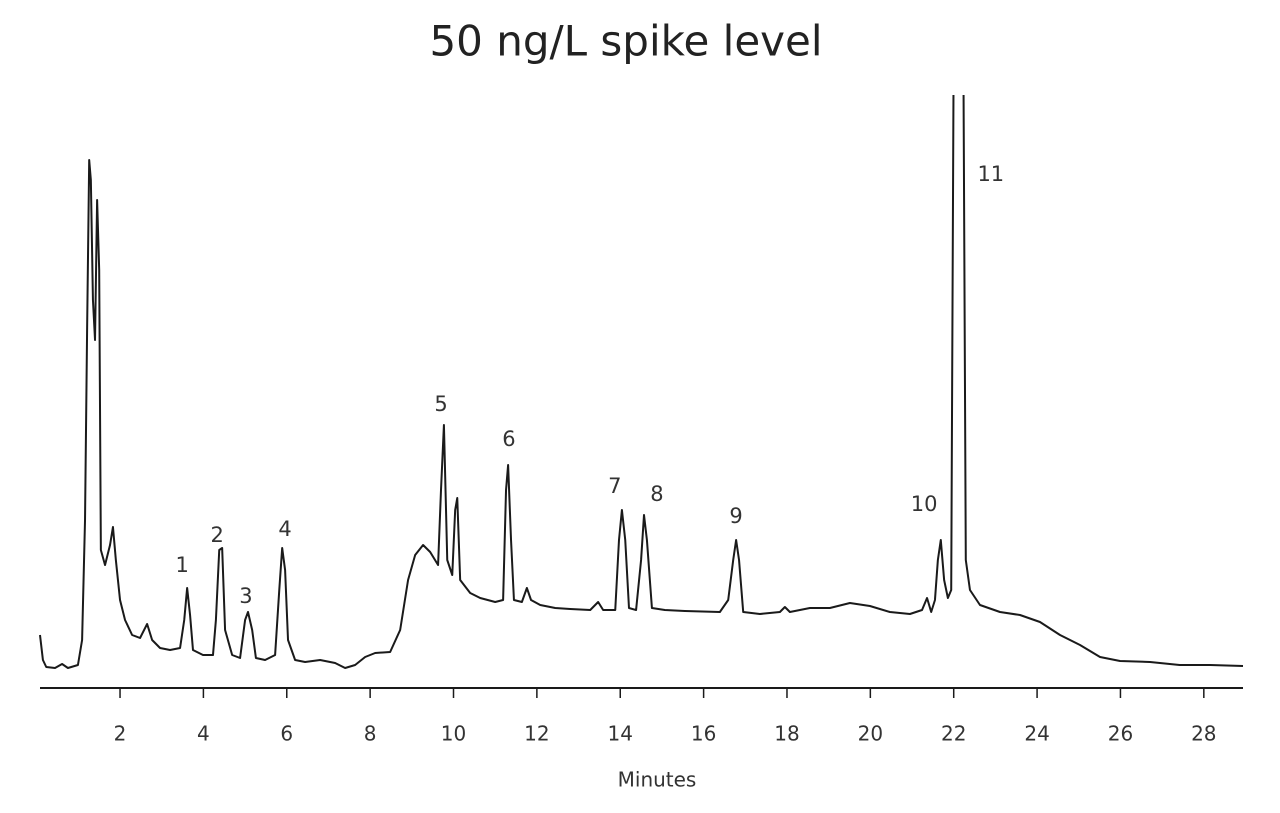 The image size is (1280, 813). I want to click on peak-label: 5, so click(440, 404).